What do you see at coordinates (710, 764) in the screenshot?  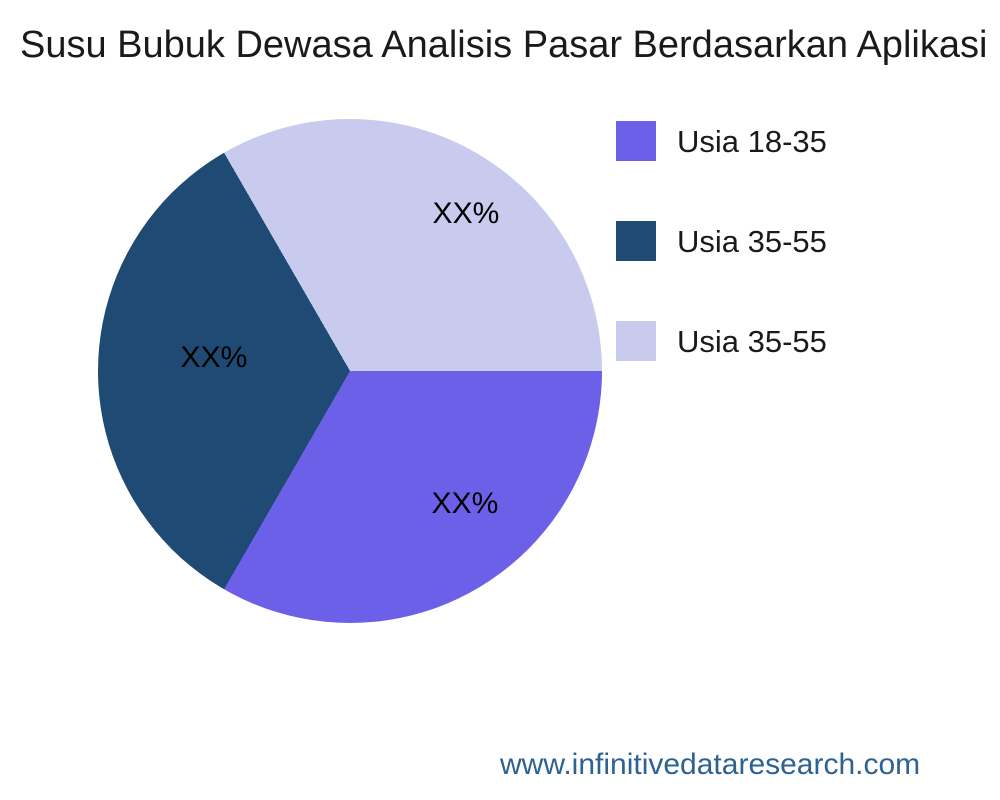 I see `footer-link: www.infinitivedataresearch.com` at bounding box center [710, 764].